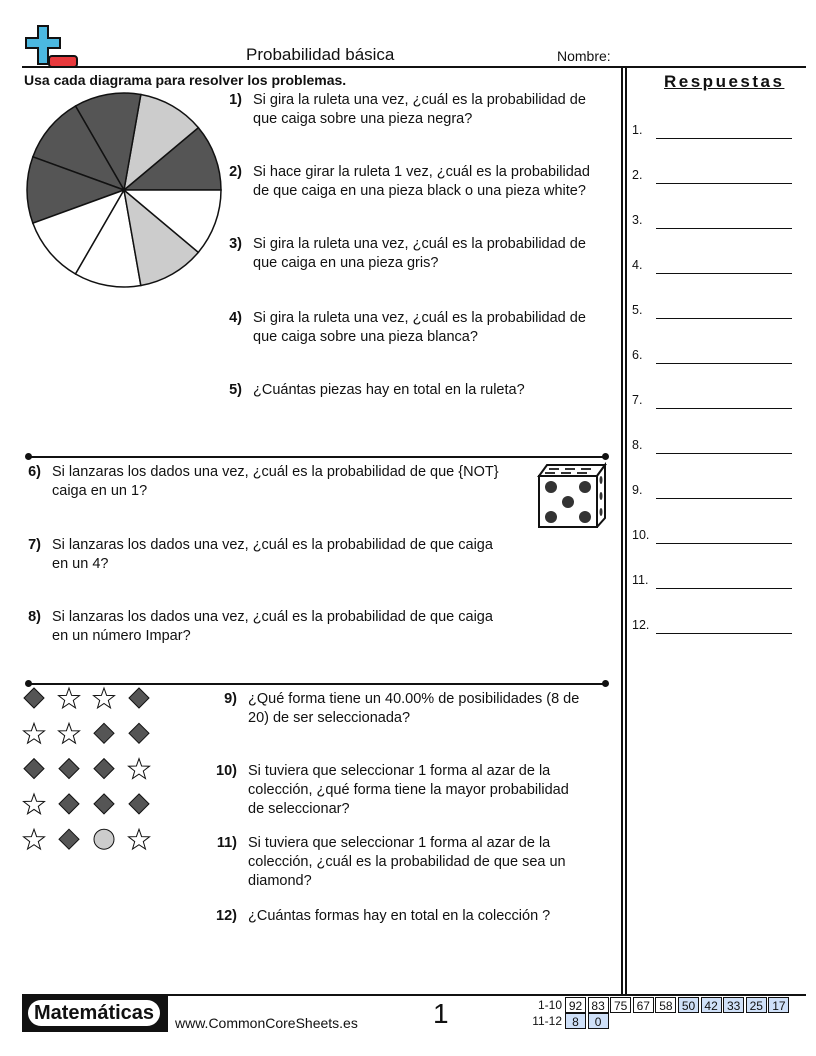 The image size is (816, 1056). What do you see at coordinates (637, 310) in the screenshot?
I see `answer-label: 5.` at bounding box center [637, 310].